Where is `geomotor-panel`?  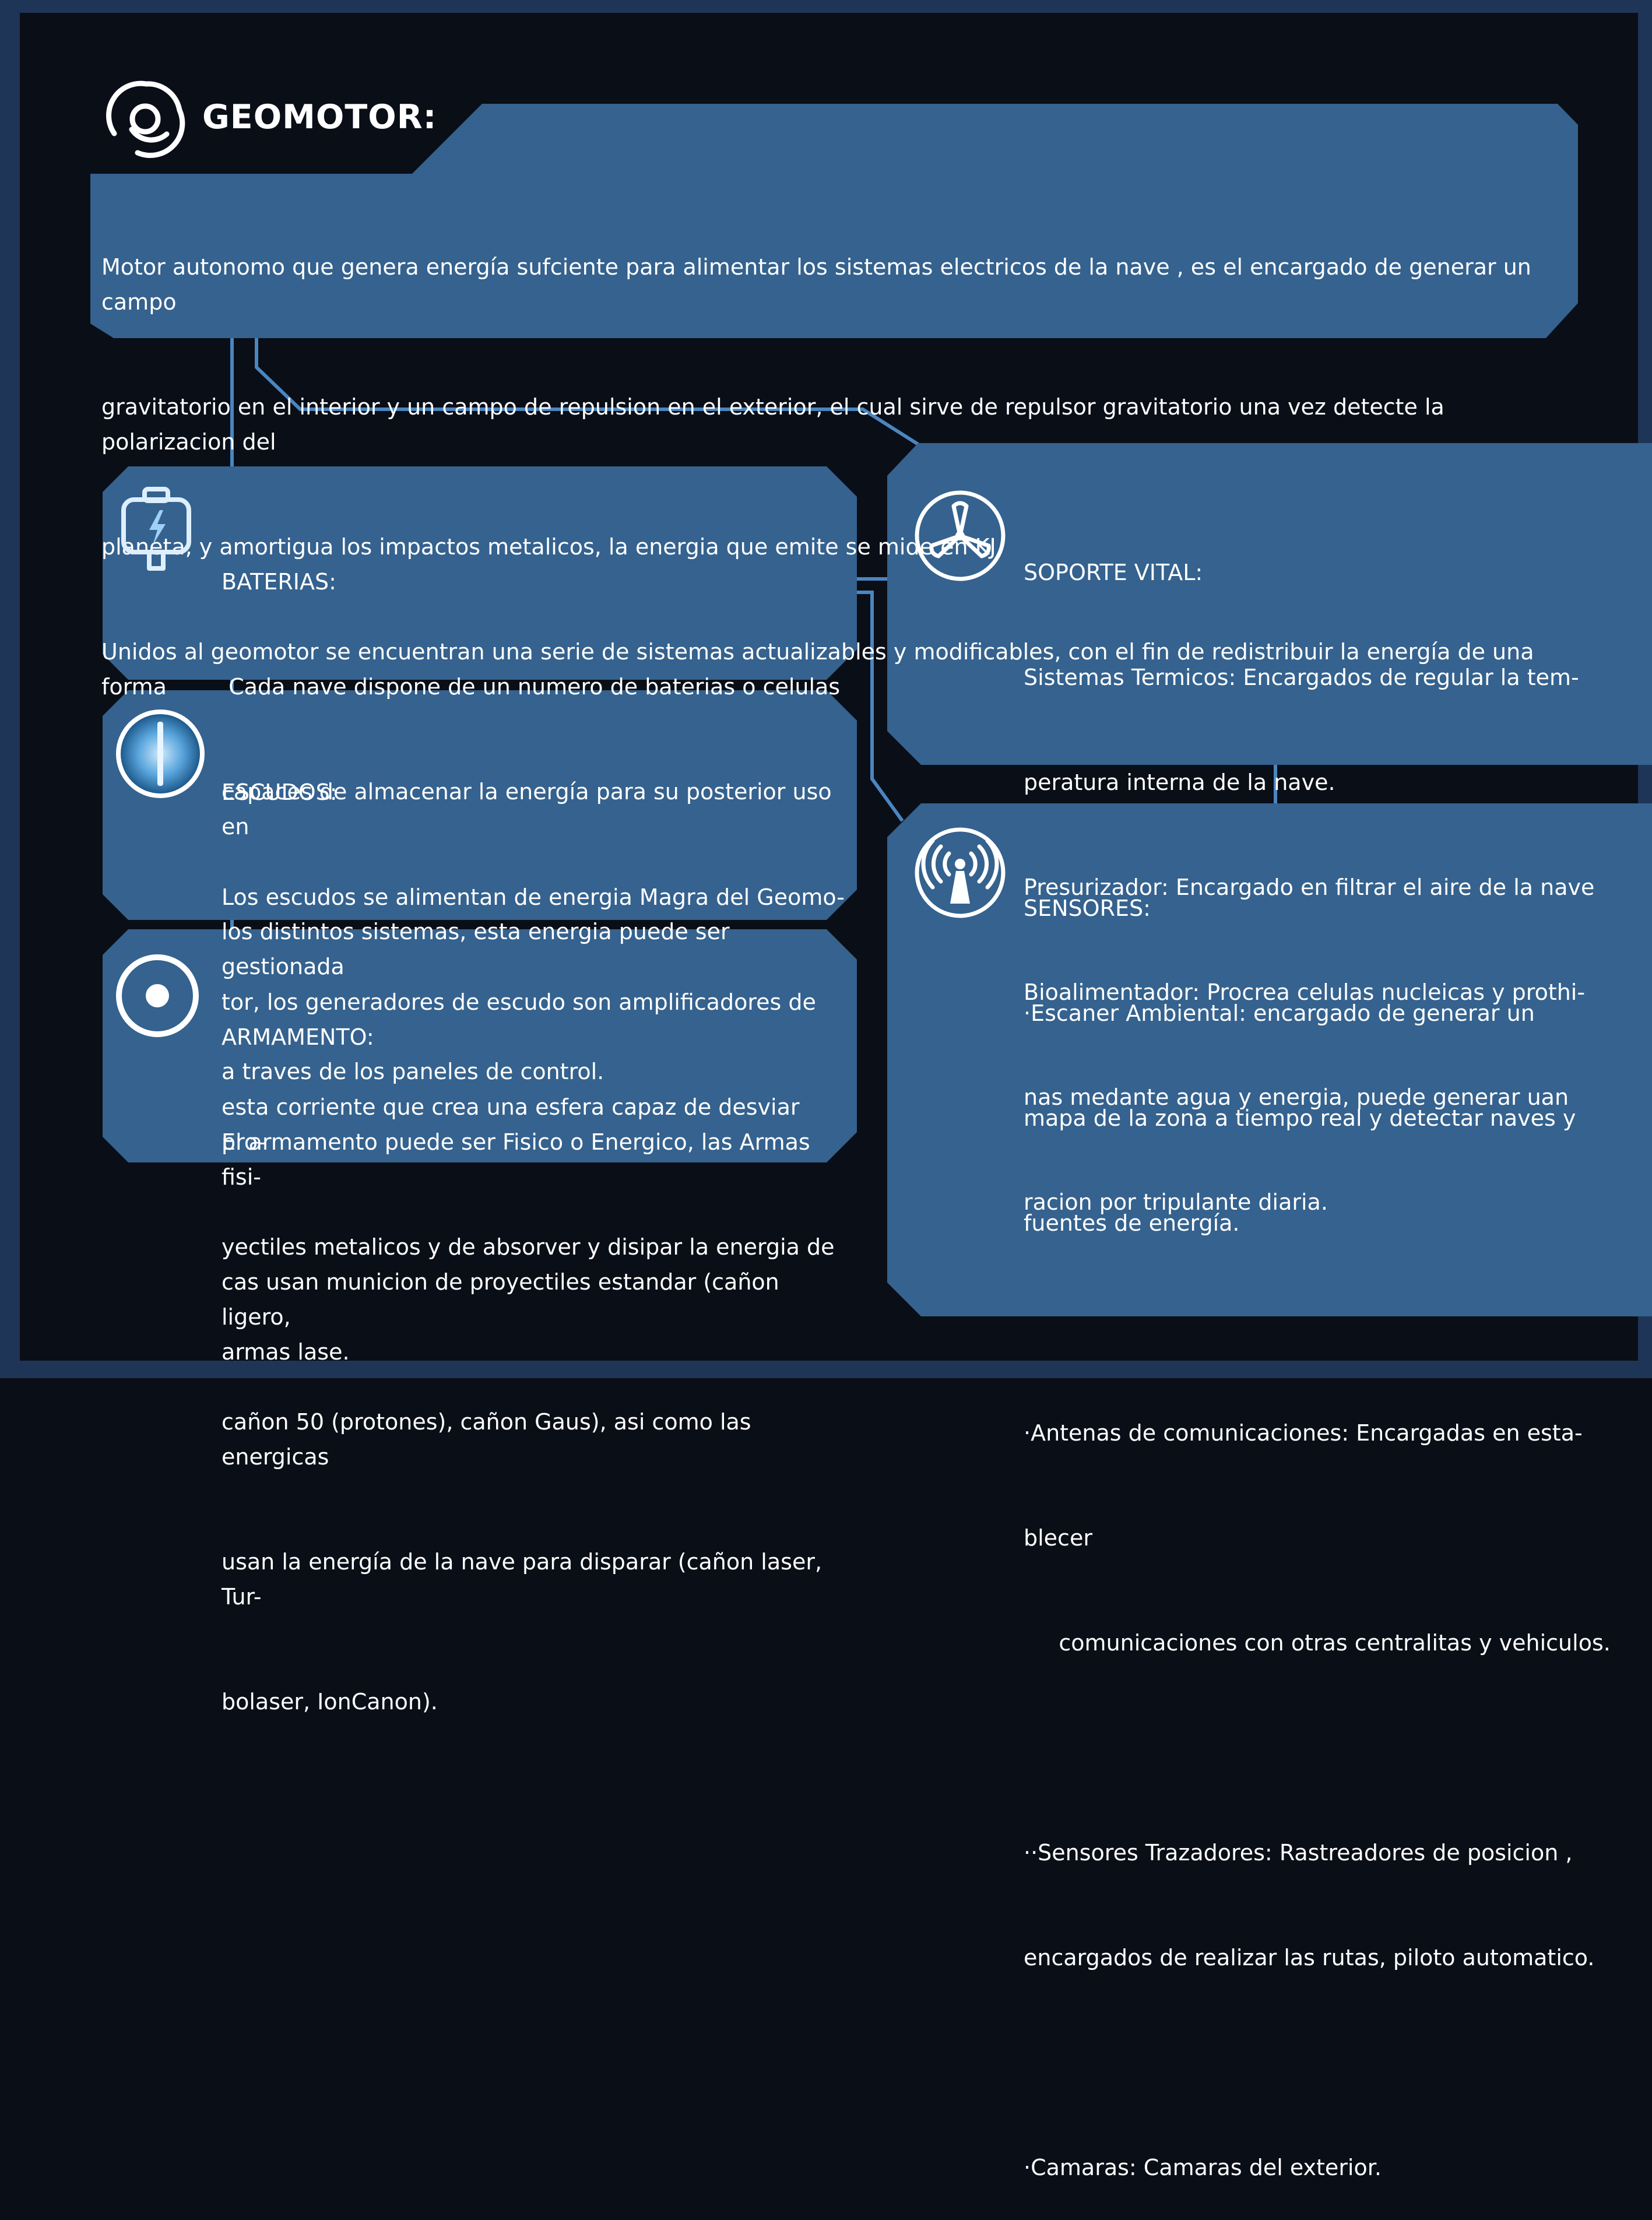
geomotor-panel is located at coordinates (834, 221).